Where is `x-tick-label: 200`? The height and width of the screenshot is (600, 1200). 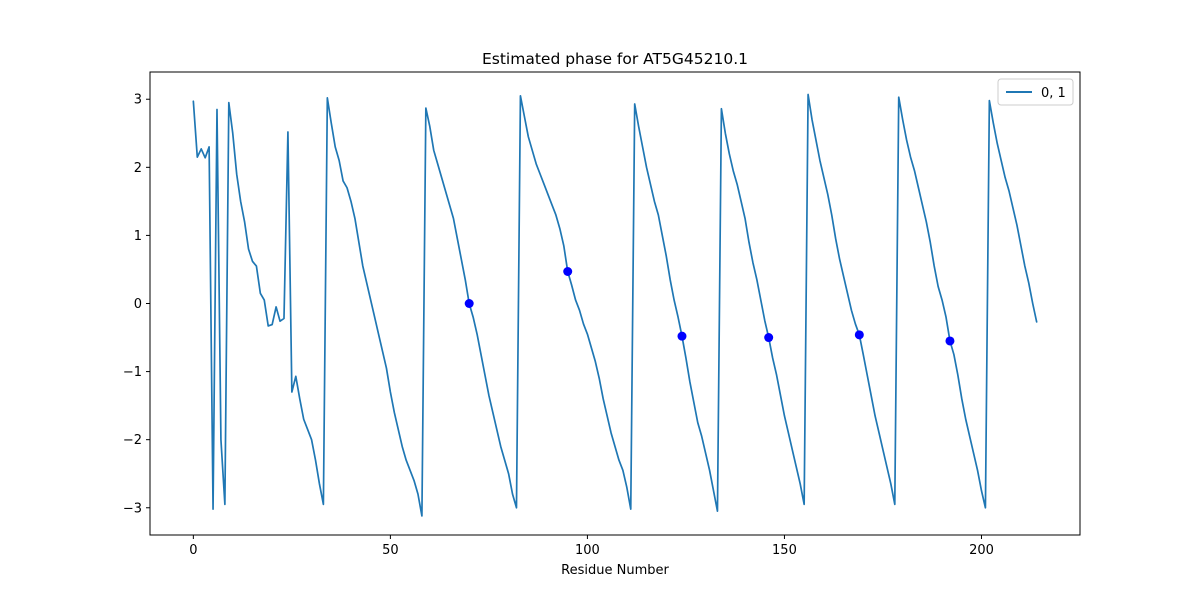
x-tick-label: 200 is located at coordinates (981, 550).